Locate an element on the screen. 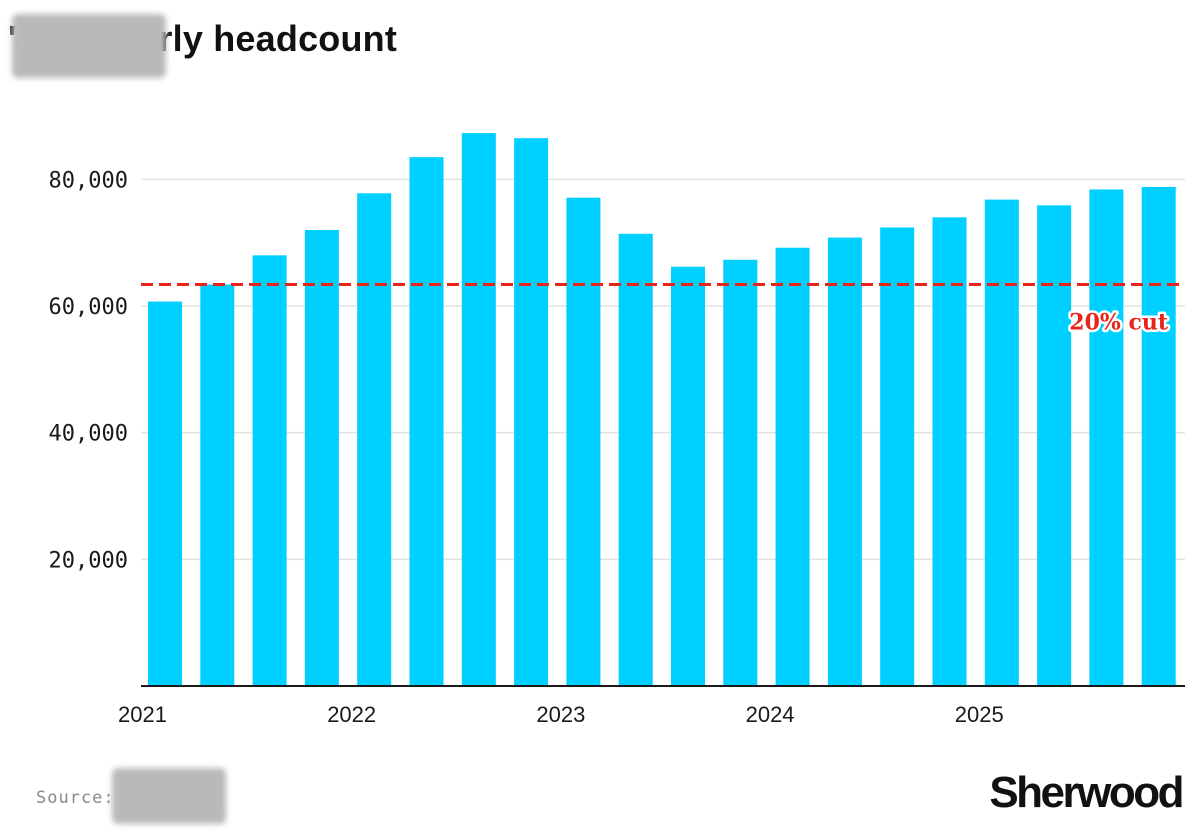 The image size is (1200, 831). x-tick-label: 2021 is located at coordinates (142, 714).